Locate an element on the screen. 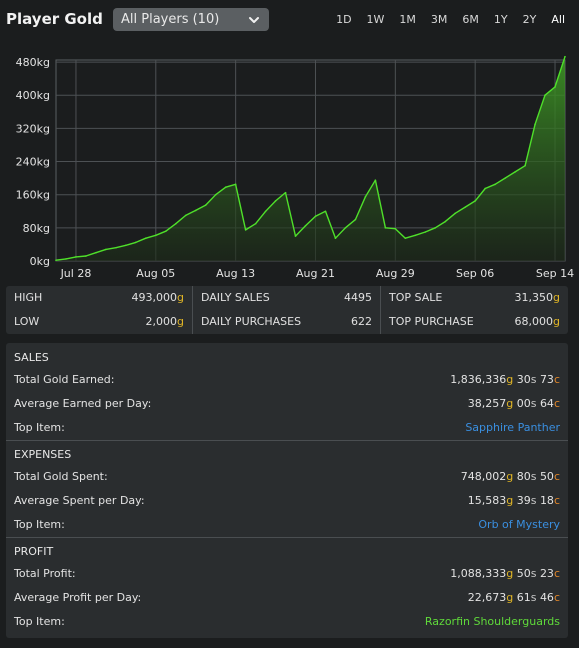 This screenshot has width=579, height=648. range-1y: 1Y is located at coordinates (500, 19).